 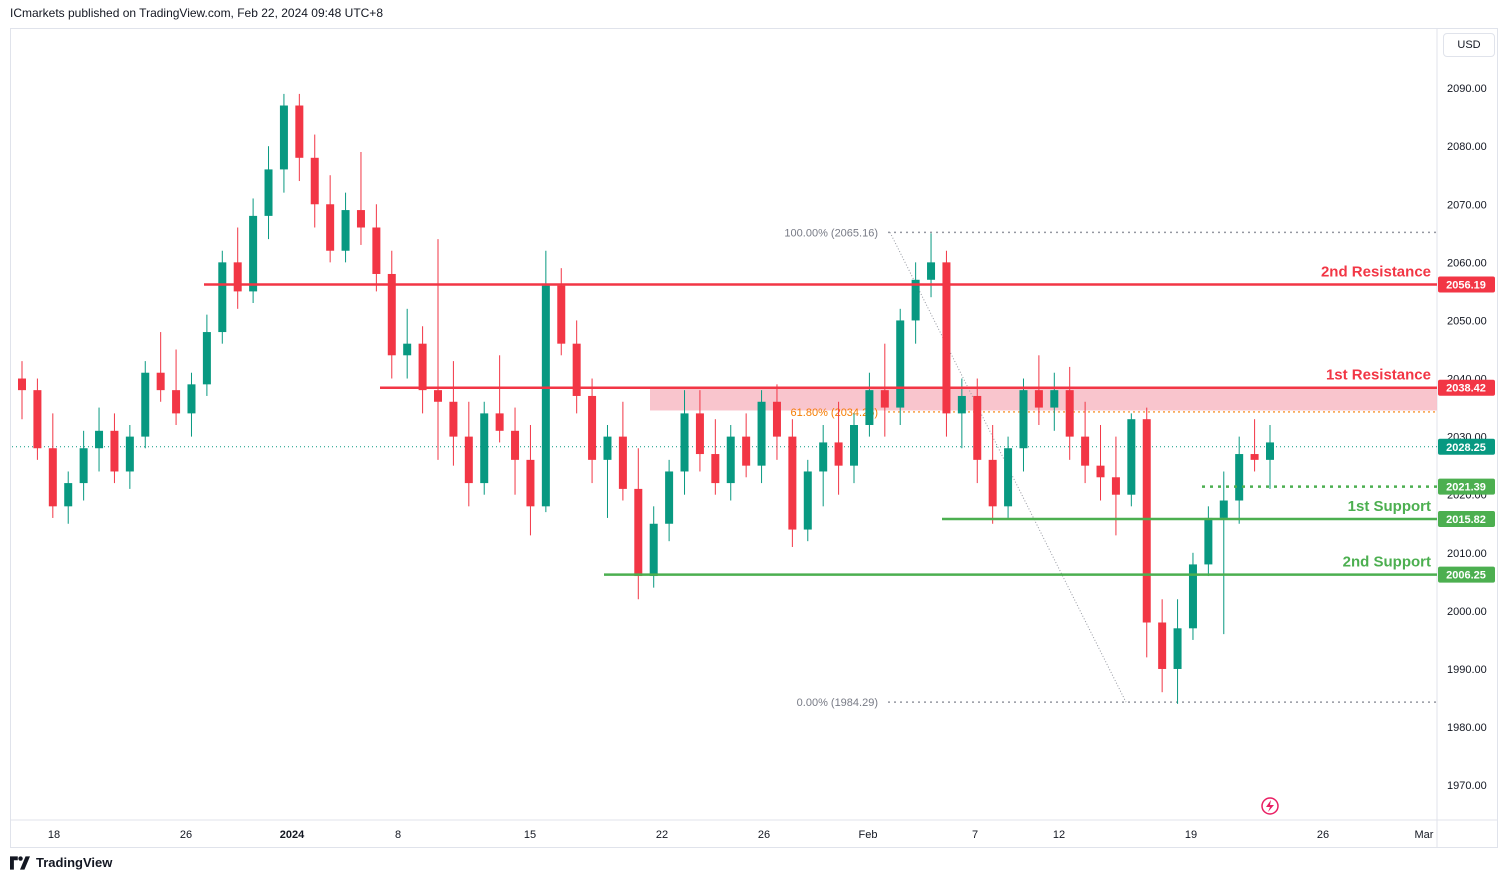 I want to click on x-tick-label: 15, so click(x=530, y=835).